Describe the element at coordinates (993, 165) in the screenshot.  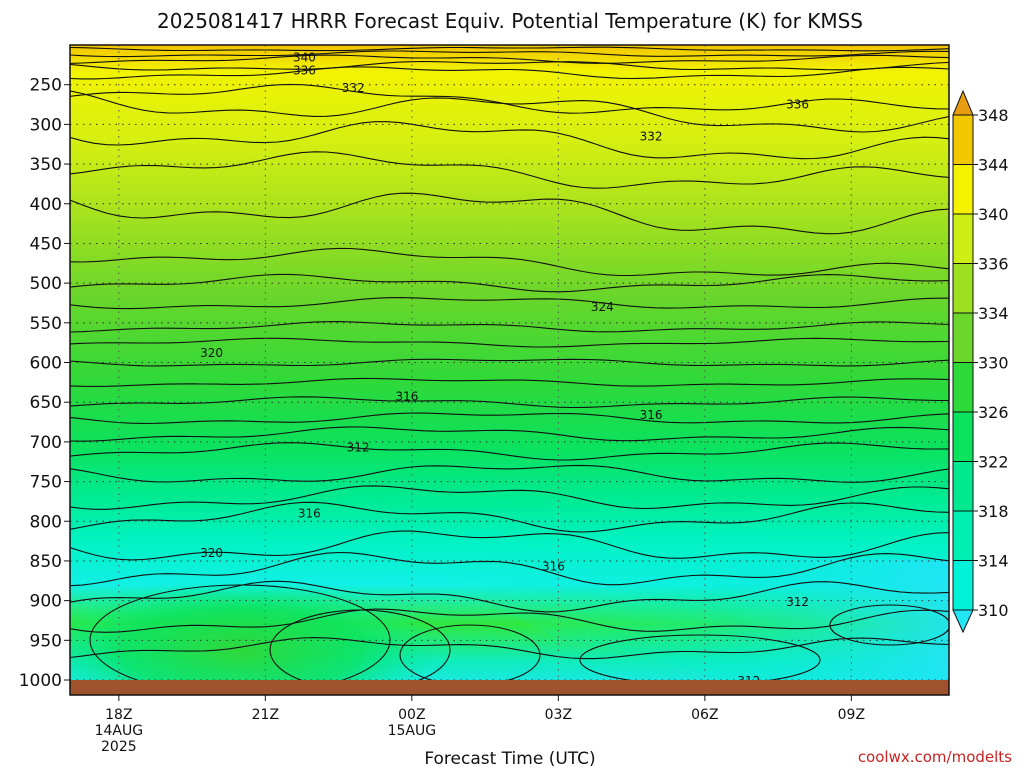
I see `colorbar-label: 344` at that location.